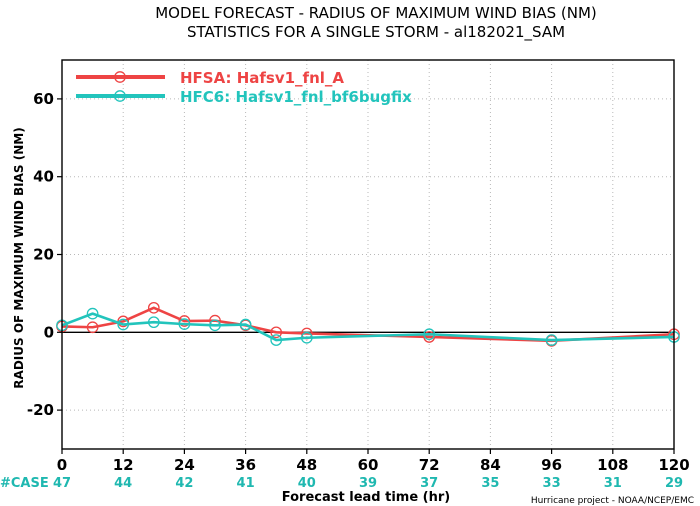  What do you see at coordinates (184, 465) in the screenshot?
I see `x-tick-label-24: 24` at bounding box center [184, 465].